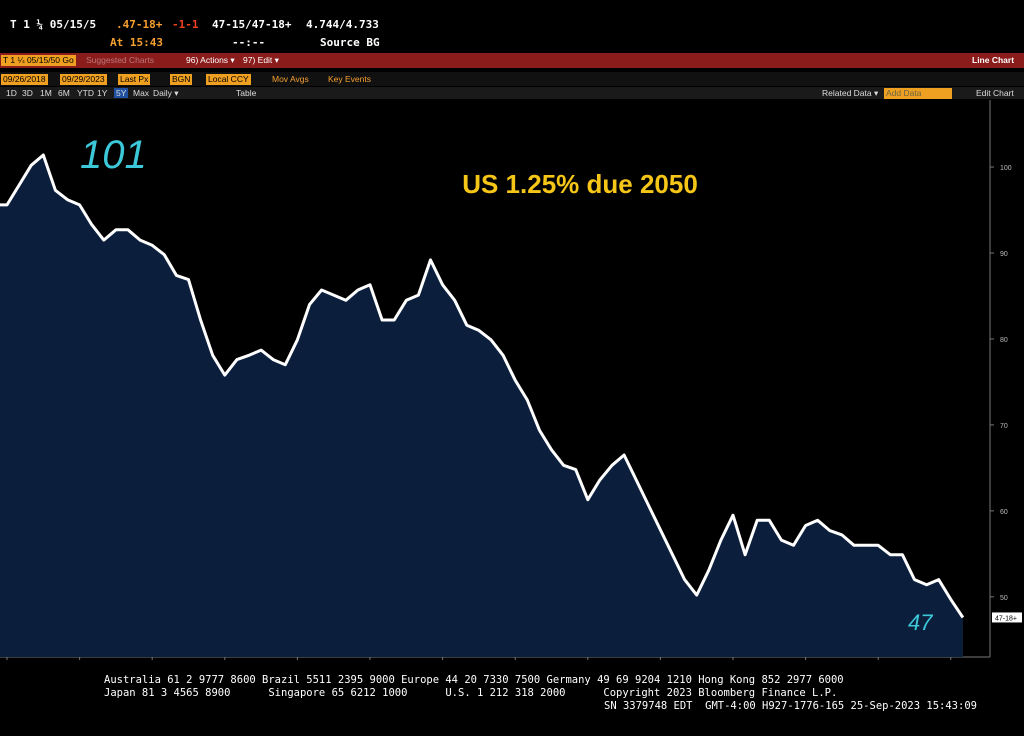  What do you see at coordinates (995, 93) in the screenshot?
I see `range-button: Edit Chart` at bounding box center [995, 93].